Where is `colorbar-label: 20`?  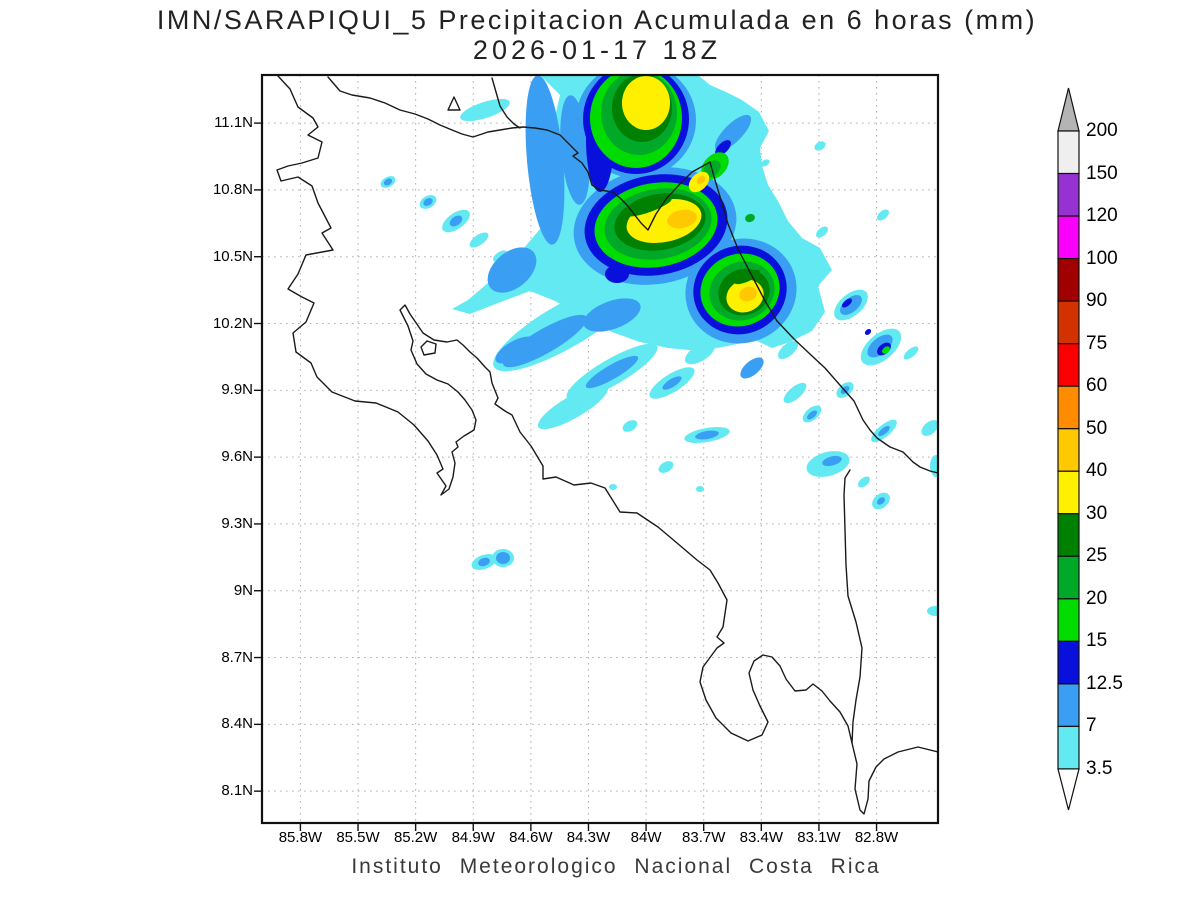 colorbar-label: 20 is located at coordinates (1097, 598).